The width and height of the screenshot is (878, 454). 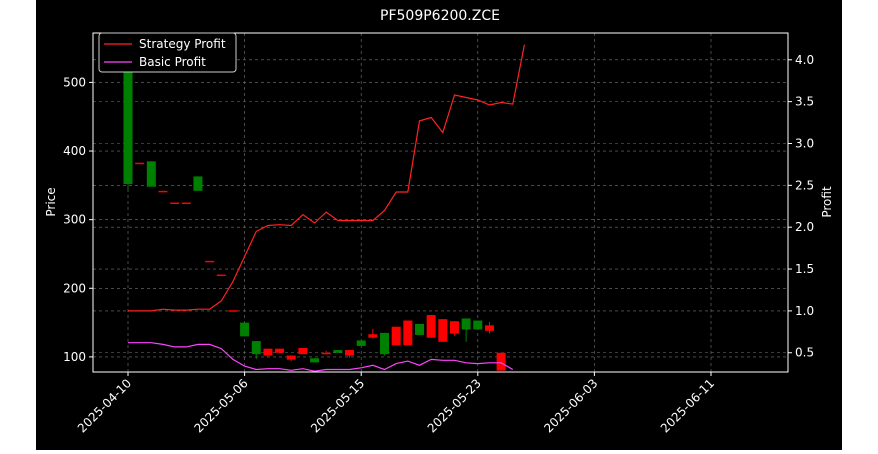 I want to click on legend-label-basic: Basic Profit, so click(x=172, y=62).